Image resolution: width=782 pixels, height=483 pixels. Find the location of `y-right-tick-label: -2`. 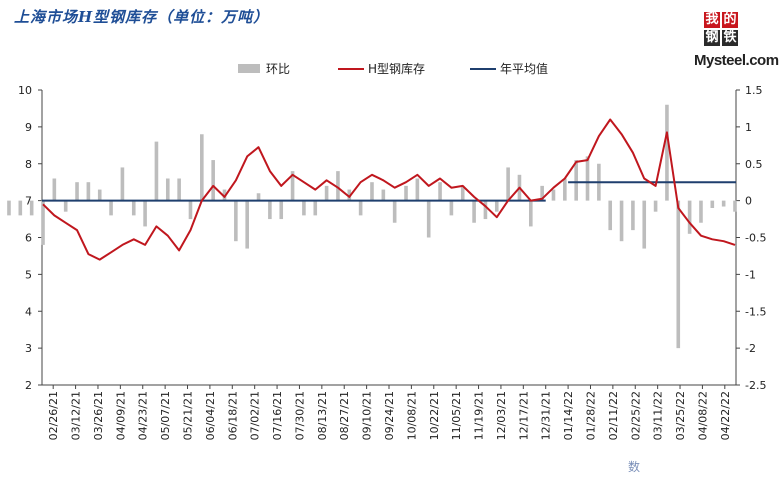

y-right-tick-label: -2 is located at coordinates (750, 348).